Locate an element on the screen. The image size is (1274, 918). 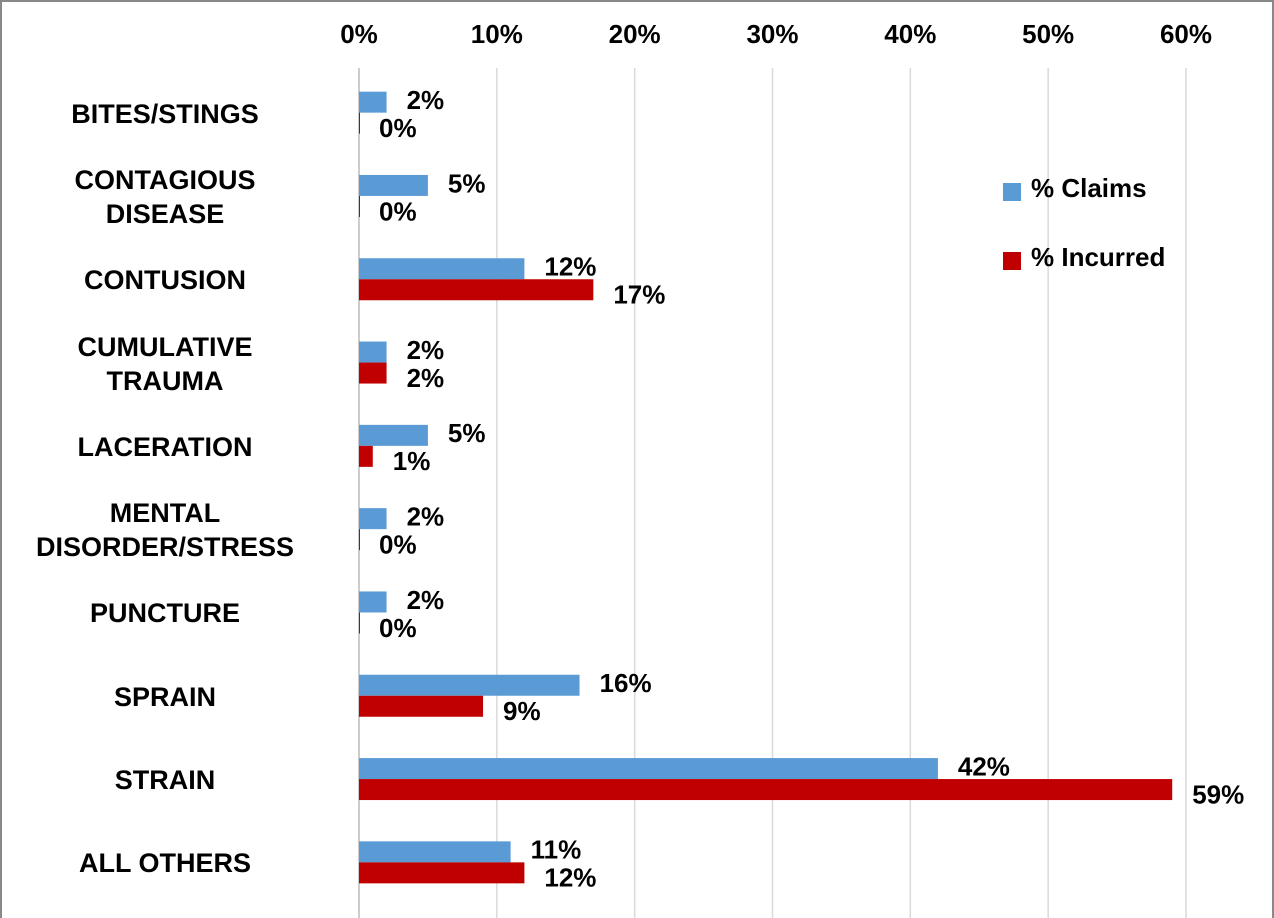
legend-label: % Claims is located at coordinates (1089, 188).